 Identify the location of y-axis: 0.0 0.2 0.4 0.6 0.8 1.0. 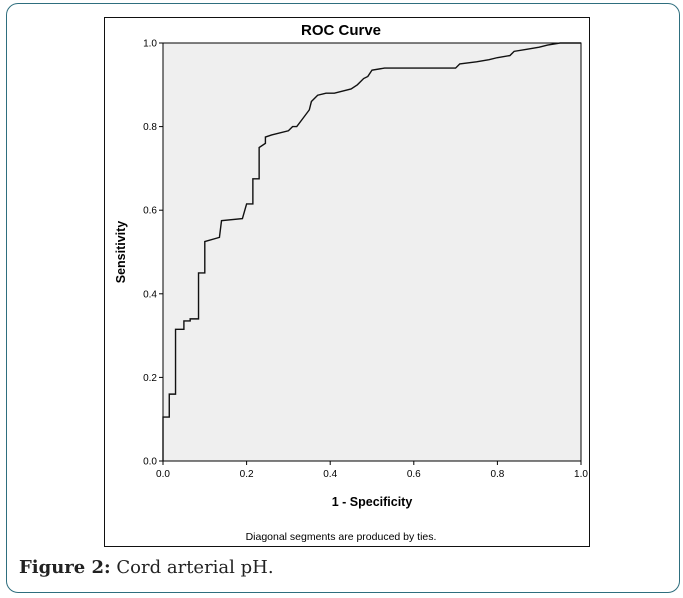
(153, 253).